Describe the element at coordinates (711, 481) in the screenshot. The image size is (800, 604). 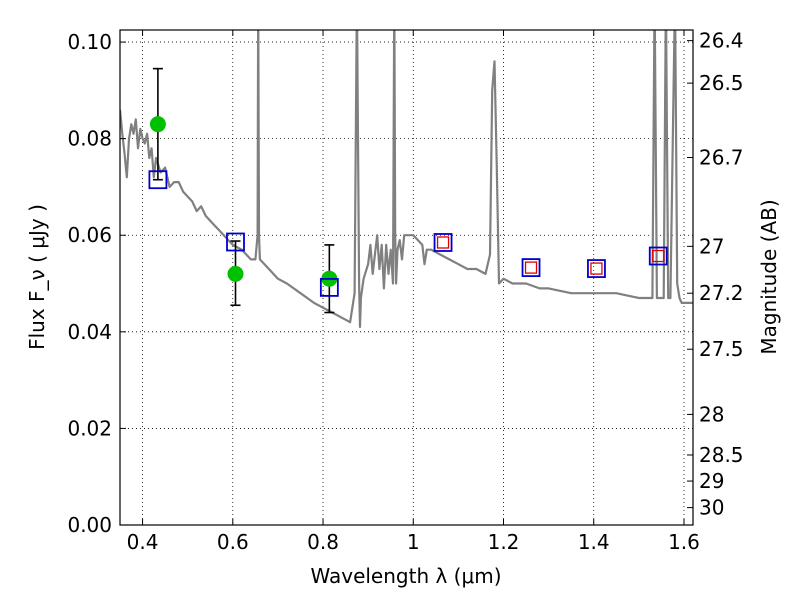
I see `right-tick-label: 29` at that location.